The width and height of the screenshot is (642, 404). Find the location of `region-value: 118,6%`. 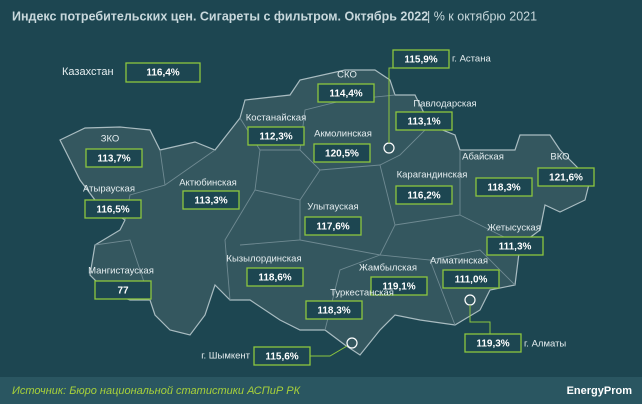

region-value: 118,6% is located at coordinates (274, 278).